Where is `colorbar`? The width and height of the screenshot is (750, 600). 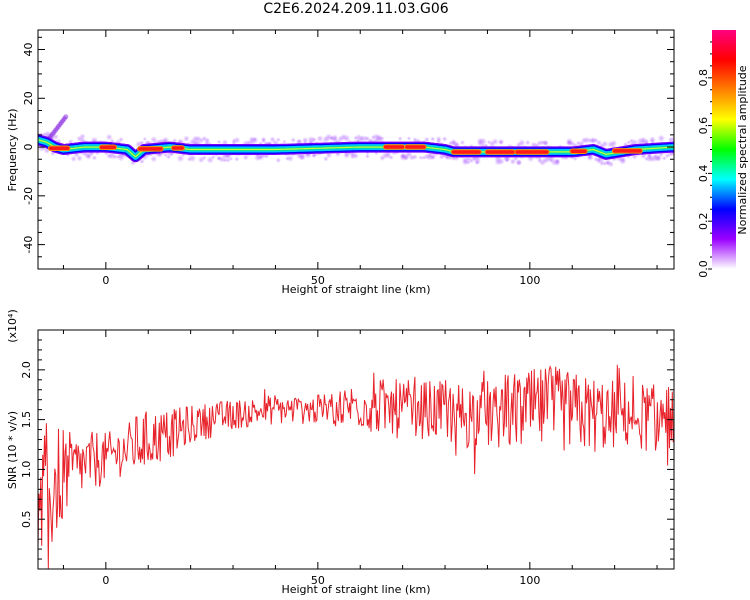
colorbar is located at coordinates (724, 149).